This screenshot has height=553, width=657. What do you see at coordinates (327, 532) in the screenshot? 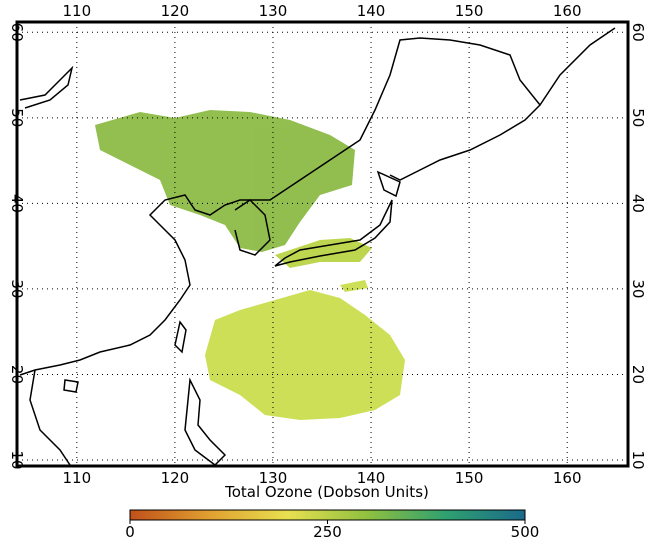
I see `colorbar-tick-label: 250` at bounding box center [327, 532].